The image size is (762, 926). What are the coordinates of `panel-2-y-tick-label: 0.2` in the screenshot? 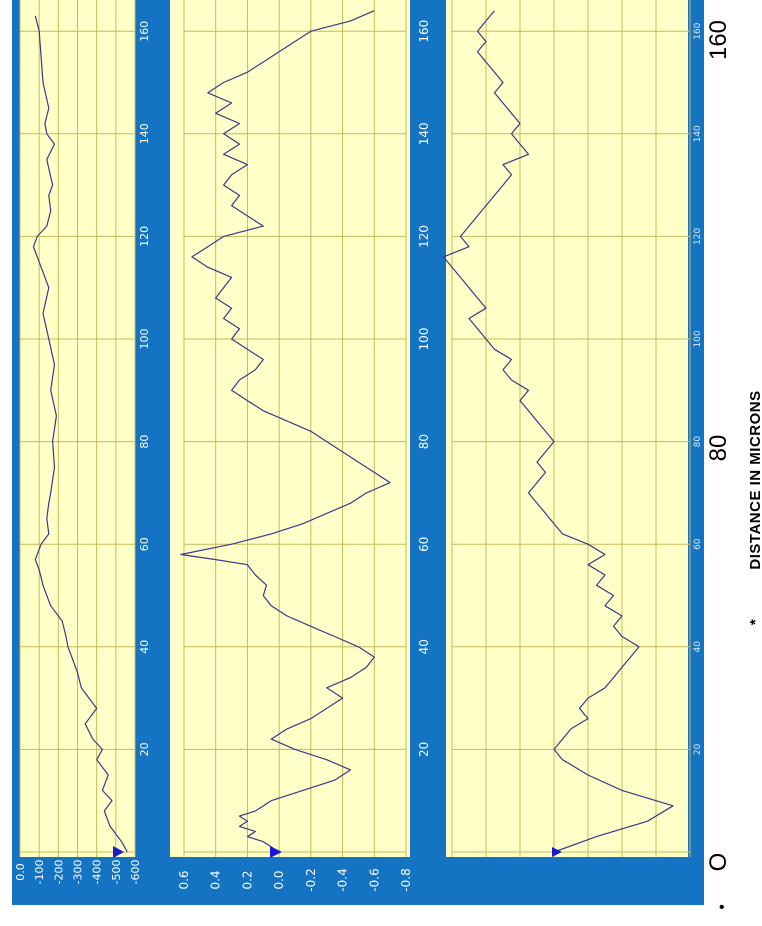 It's located at (247, 879).